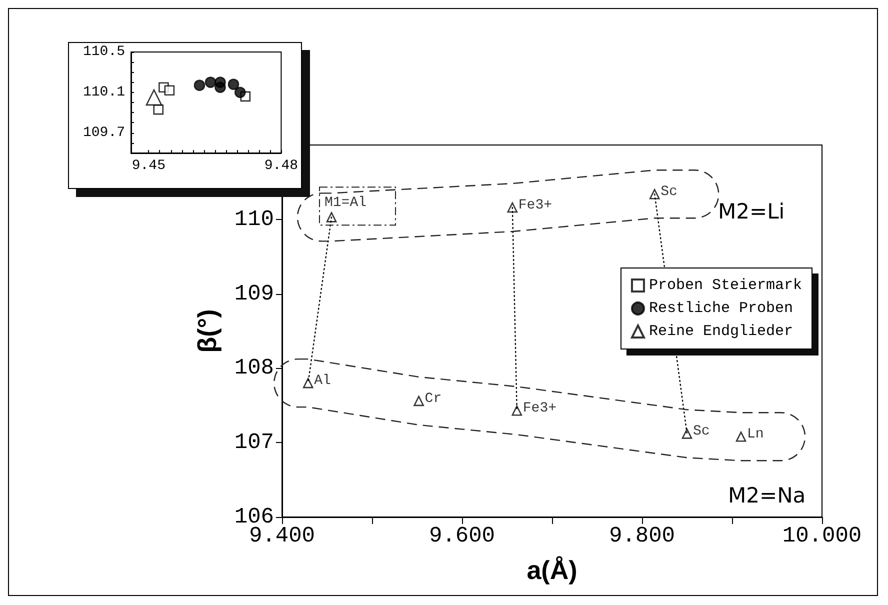 This screenshot has width=888, height=605. What do you see at coordinates (322, 381) in the screenshot?
I see `annotation: Al` at bounding box center [322, 381].